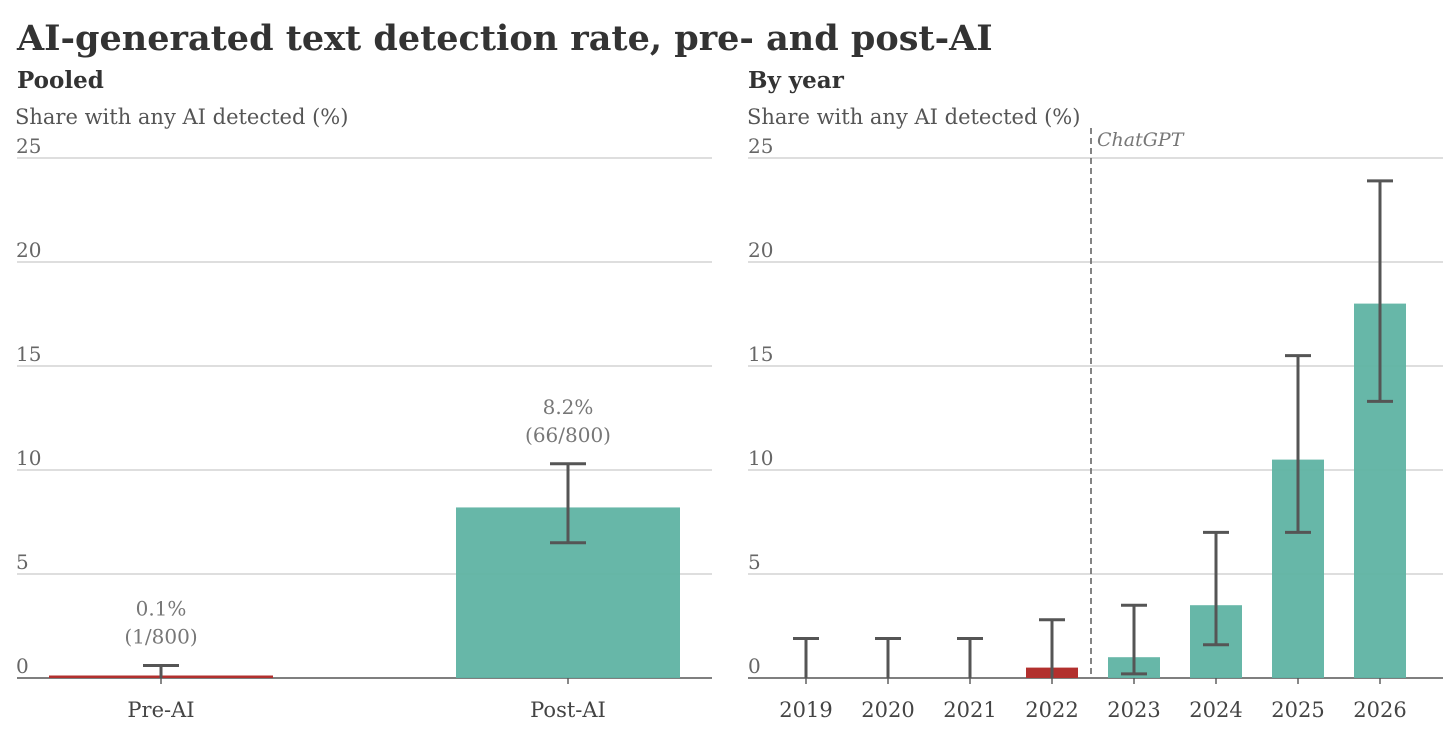  What do you see at coordinates (160, 710) in the screenshot?
I see `x-tick-label: Pre-AI` at bounding box center [160, 710].